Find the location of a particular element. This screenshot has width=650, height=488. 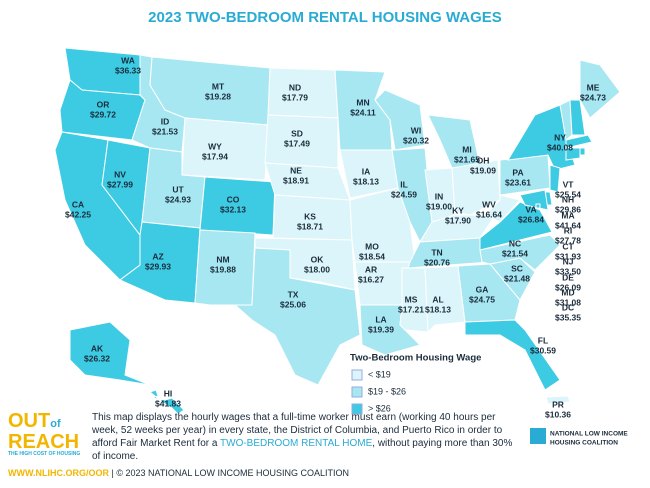

state-wage: $31.93 is located at coordinates (568, 256).